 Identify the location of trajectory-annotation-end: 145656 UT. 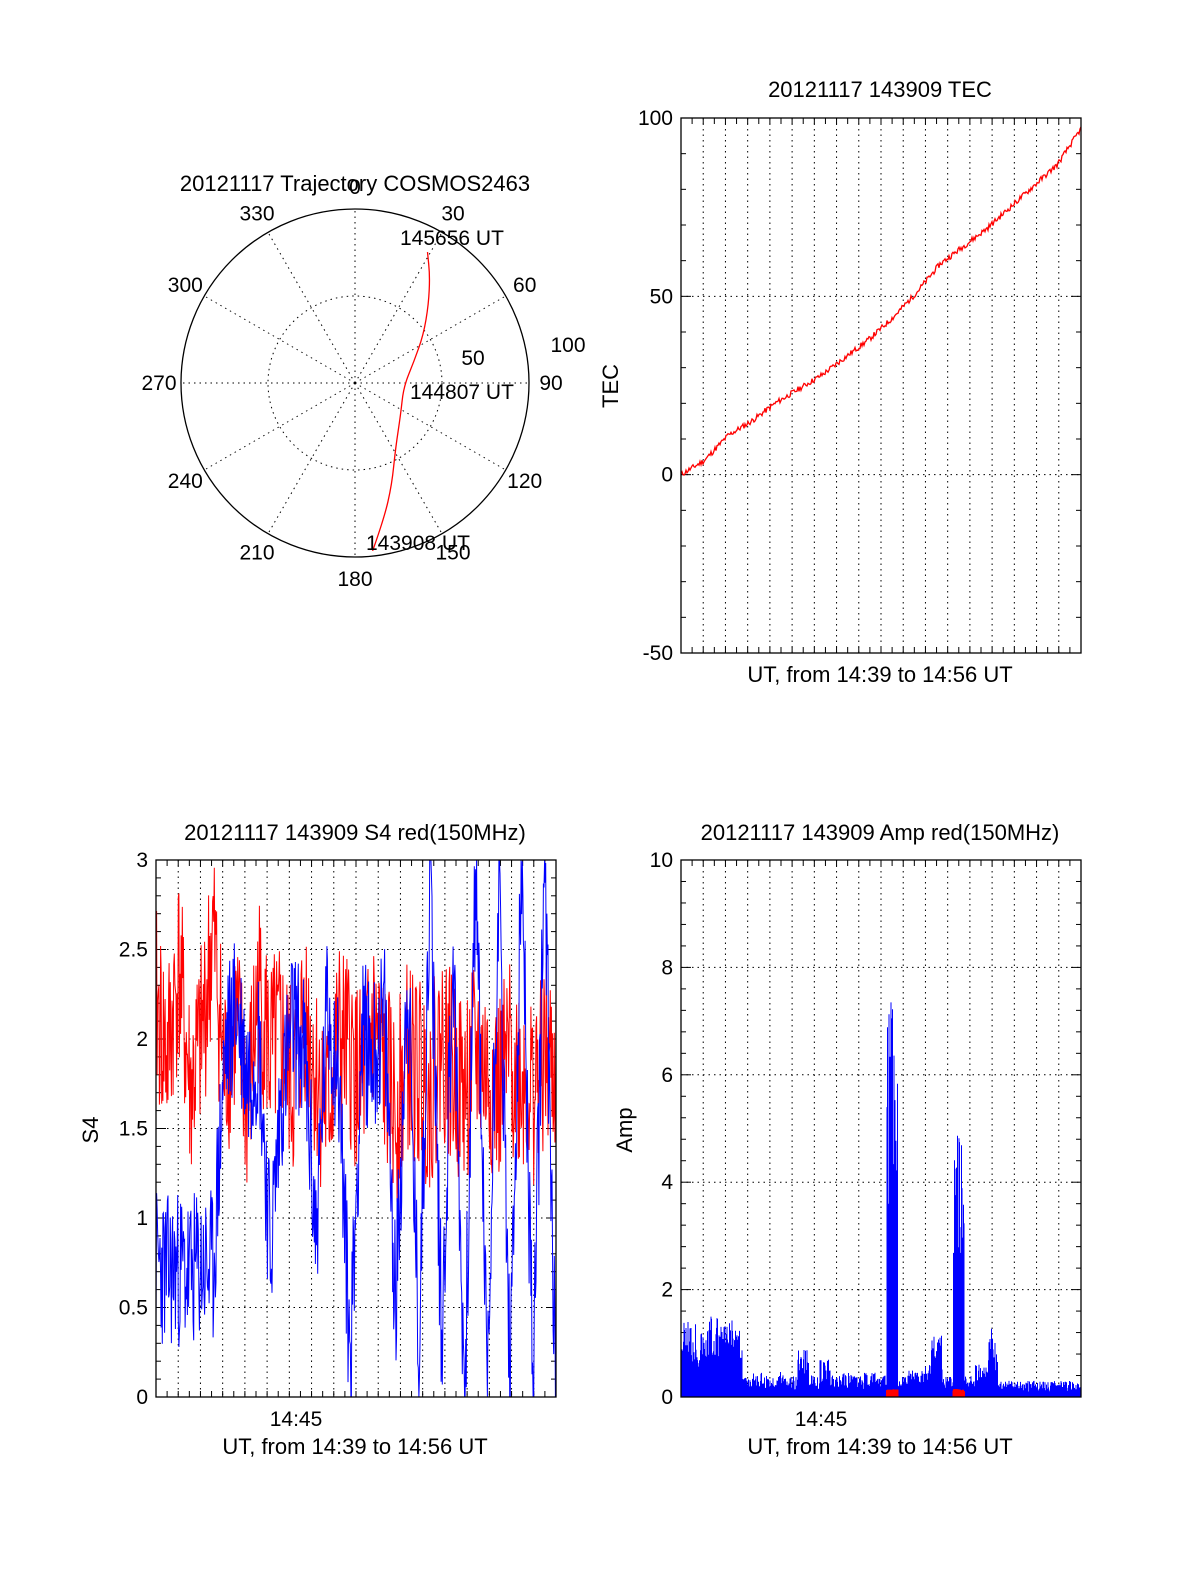
(452, 238).